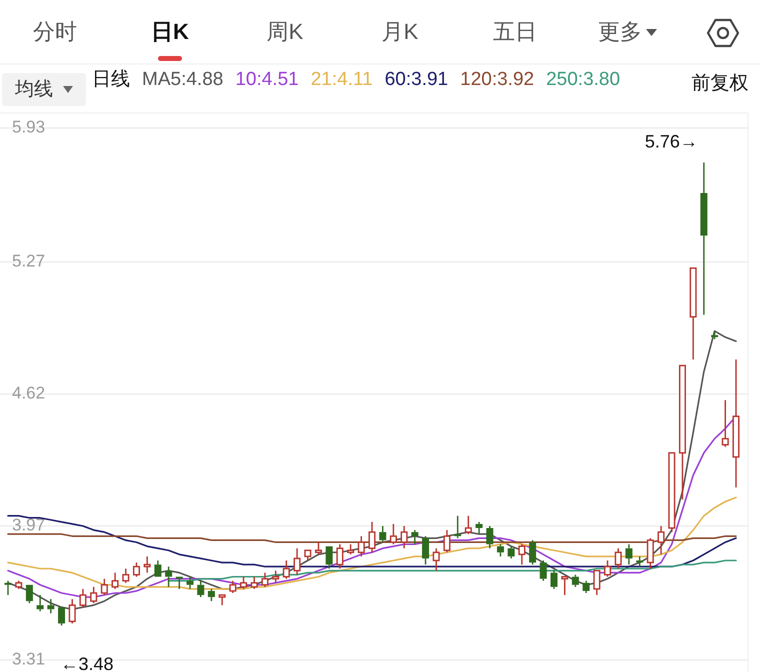 The width and height of the screenshot is (760, 672). Describe the element at coordinates (29, 524) in the screenshot. I see `y-tick-label: 3.97` at that location.